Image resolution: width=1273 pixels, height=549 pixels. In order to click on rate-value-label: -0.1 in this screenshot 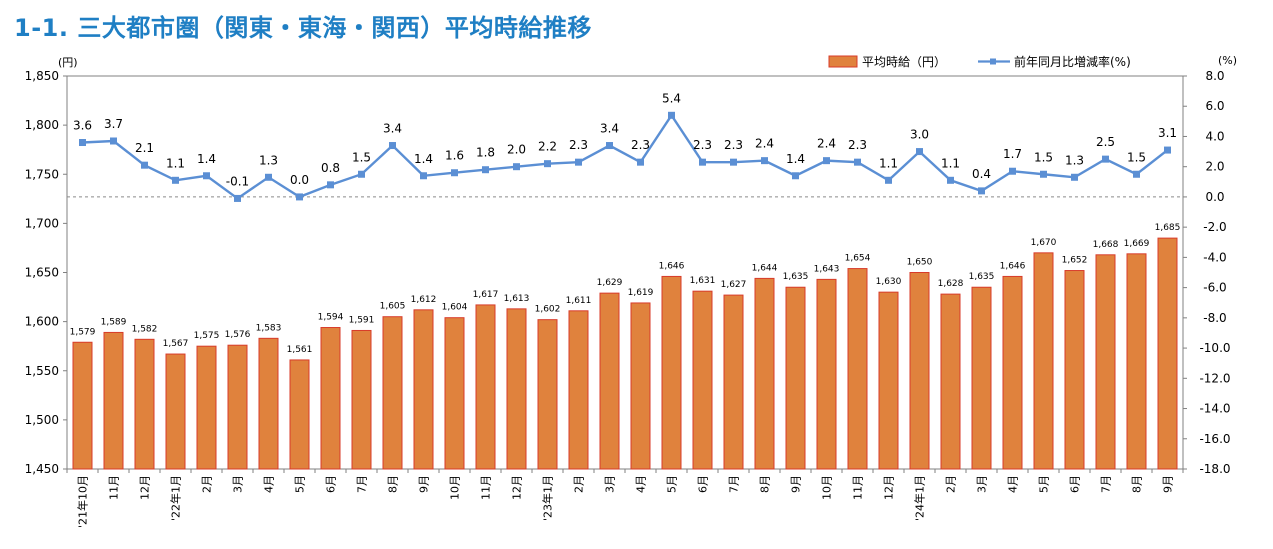, I will do `click(237, 181)`.